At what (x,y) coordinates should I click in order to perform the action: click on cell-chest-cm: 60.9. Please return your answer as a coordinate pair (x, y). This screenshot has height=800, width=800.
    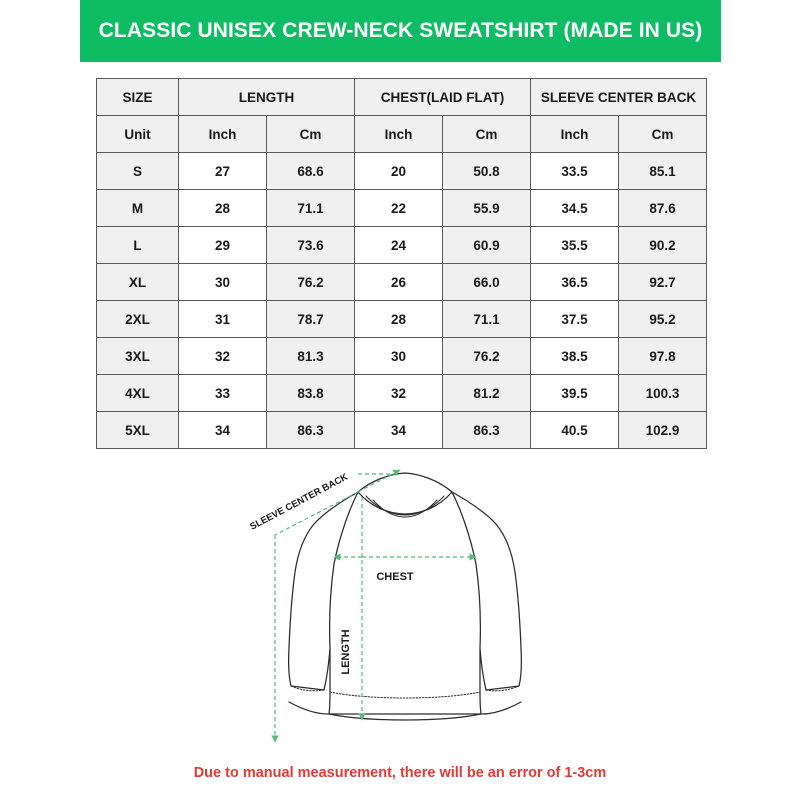
    Looking at the image, I should click on (486, 245).